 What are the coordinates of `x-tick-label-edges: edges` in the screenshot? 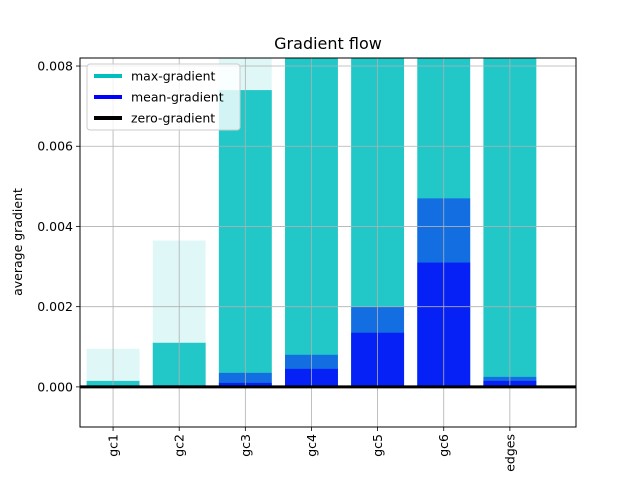 It's located at (509, 453).